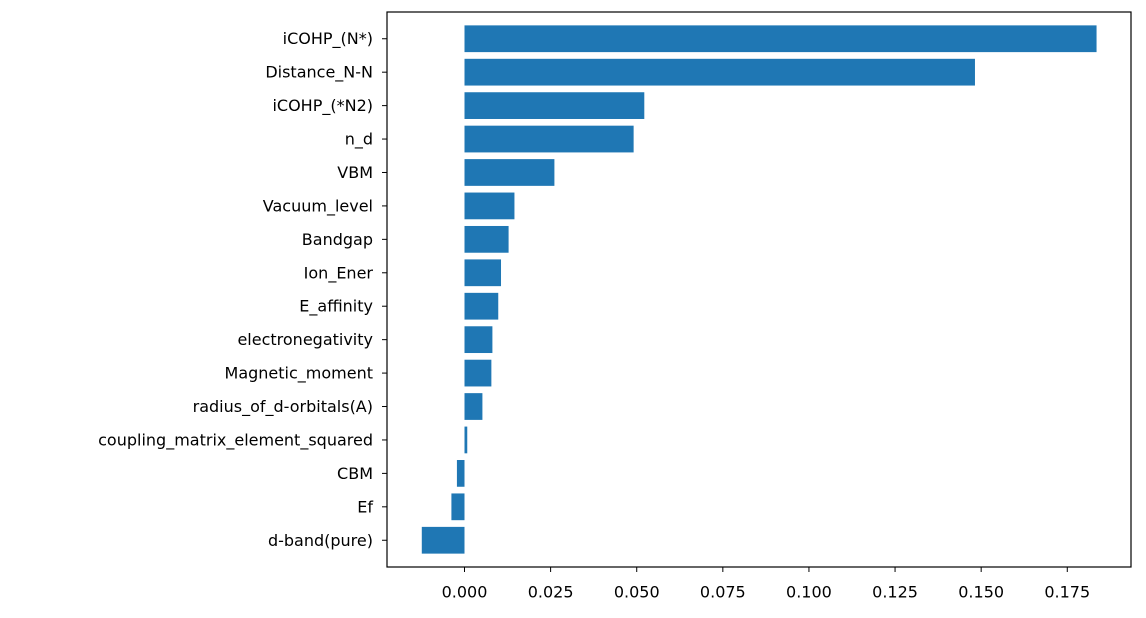  I want to click on y-tick-label: Distance_N-N, so click(319, 73).